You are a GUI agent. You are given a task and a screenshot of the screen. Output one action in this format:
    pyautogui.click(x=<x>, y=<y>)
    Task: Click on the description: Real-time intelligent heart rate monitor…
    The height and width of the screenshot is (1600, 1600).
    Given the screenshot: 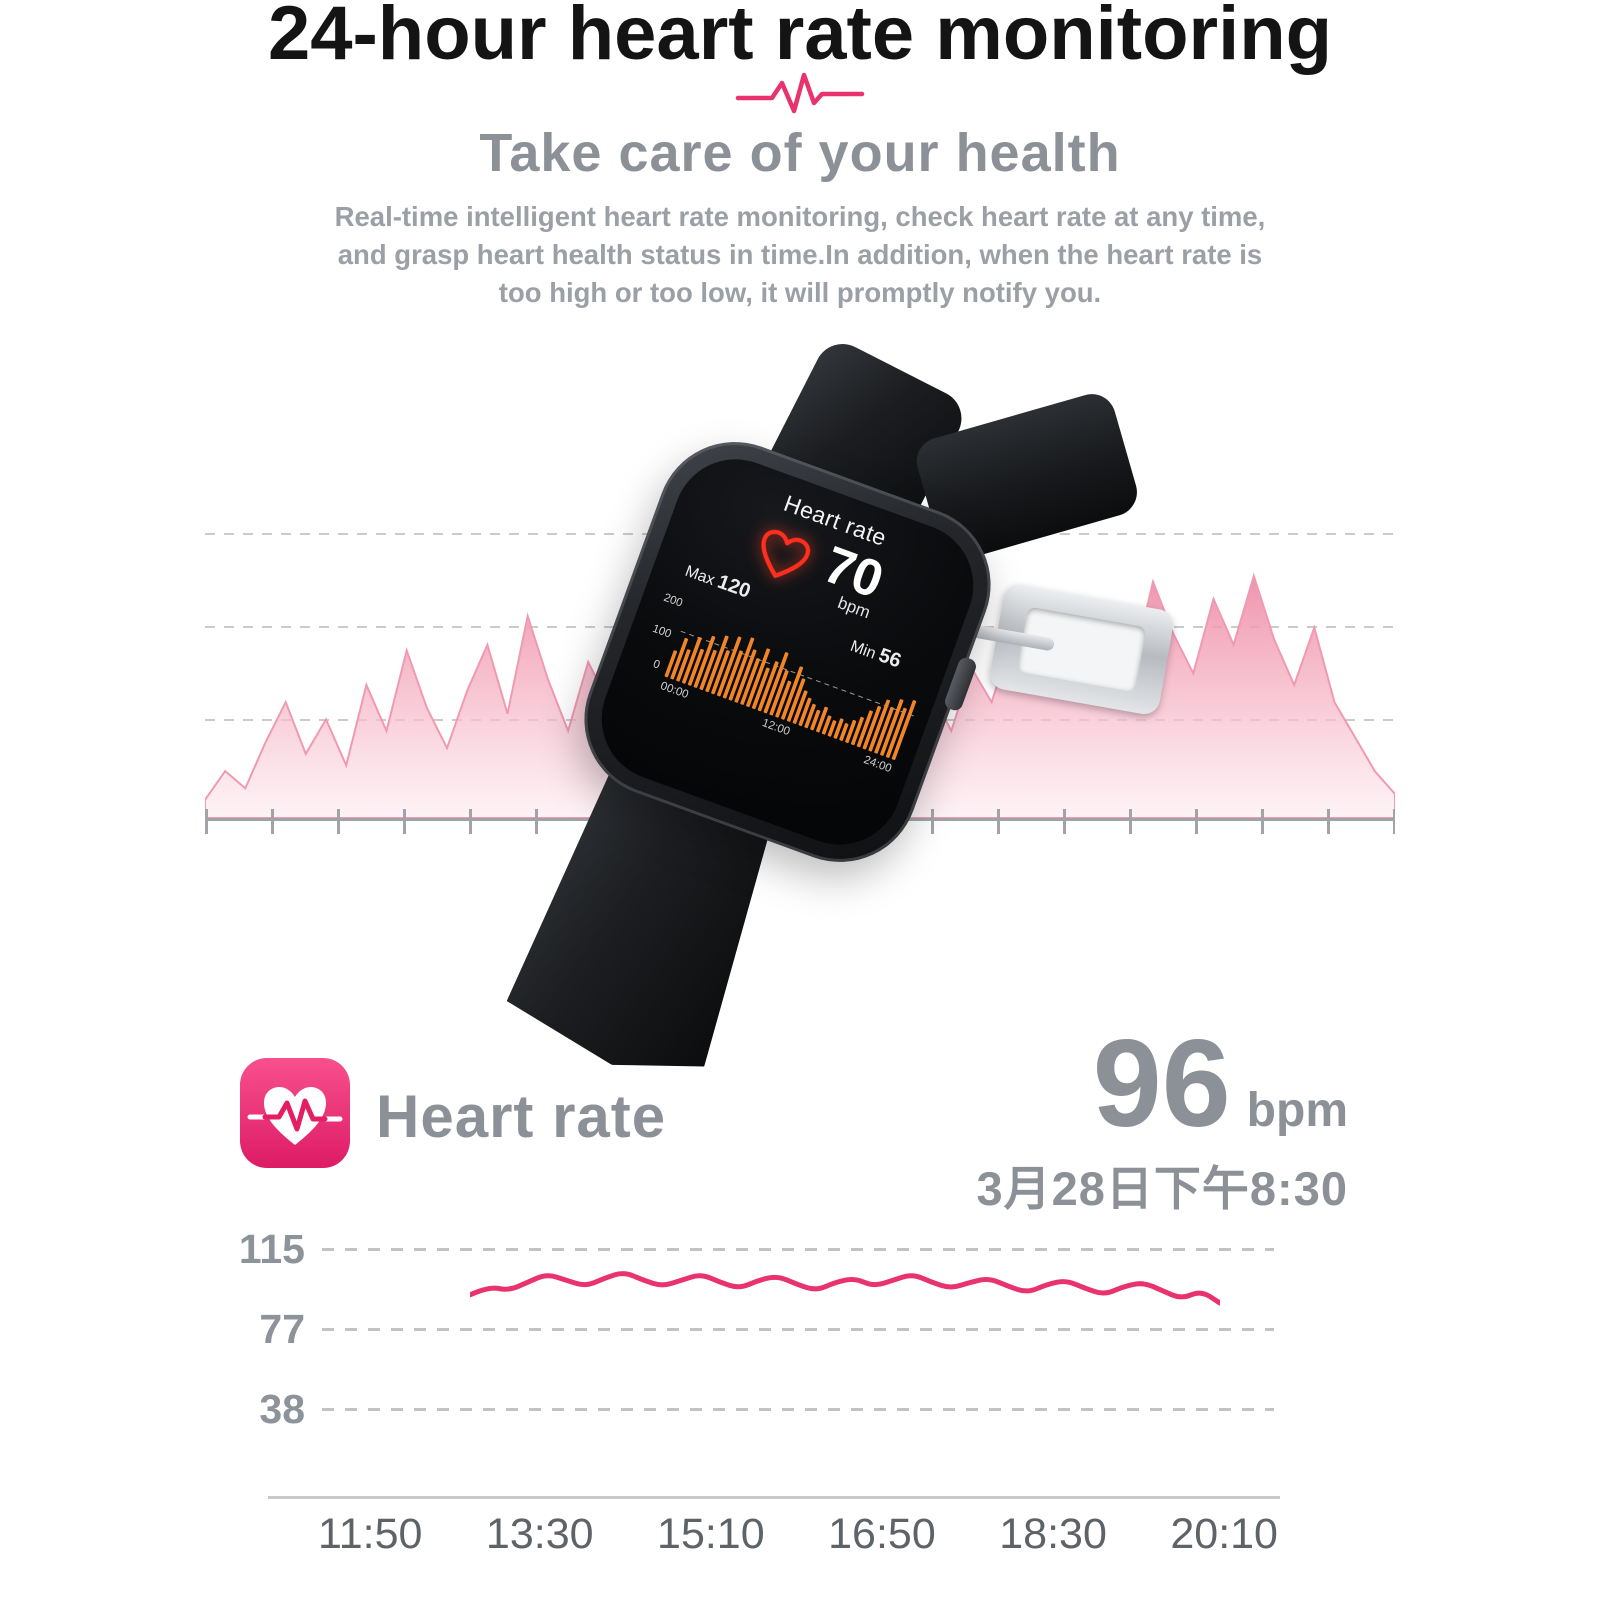 What is the action you would take?
    pyautogui.click(x=800, y=255)
    